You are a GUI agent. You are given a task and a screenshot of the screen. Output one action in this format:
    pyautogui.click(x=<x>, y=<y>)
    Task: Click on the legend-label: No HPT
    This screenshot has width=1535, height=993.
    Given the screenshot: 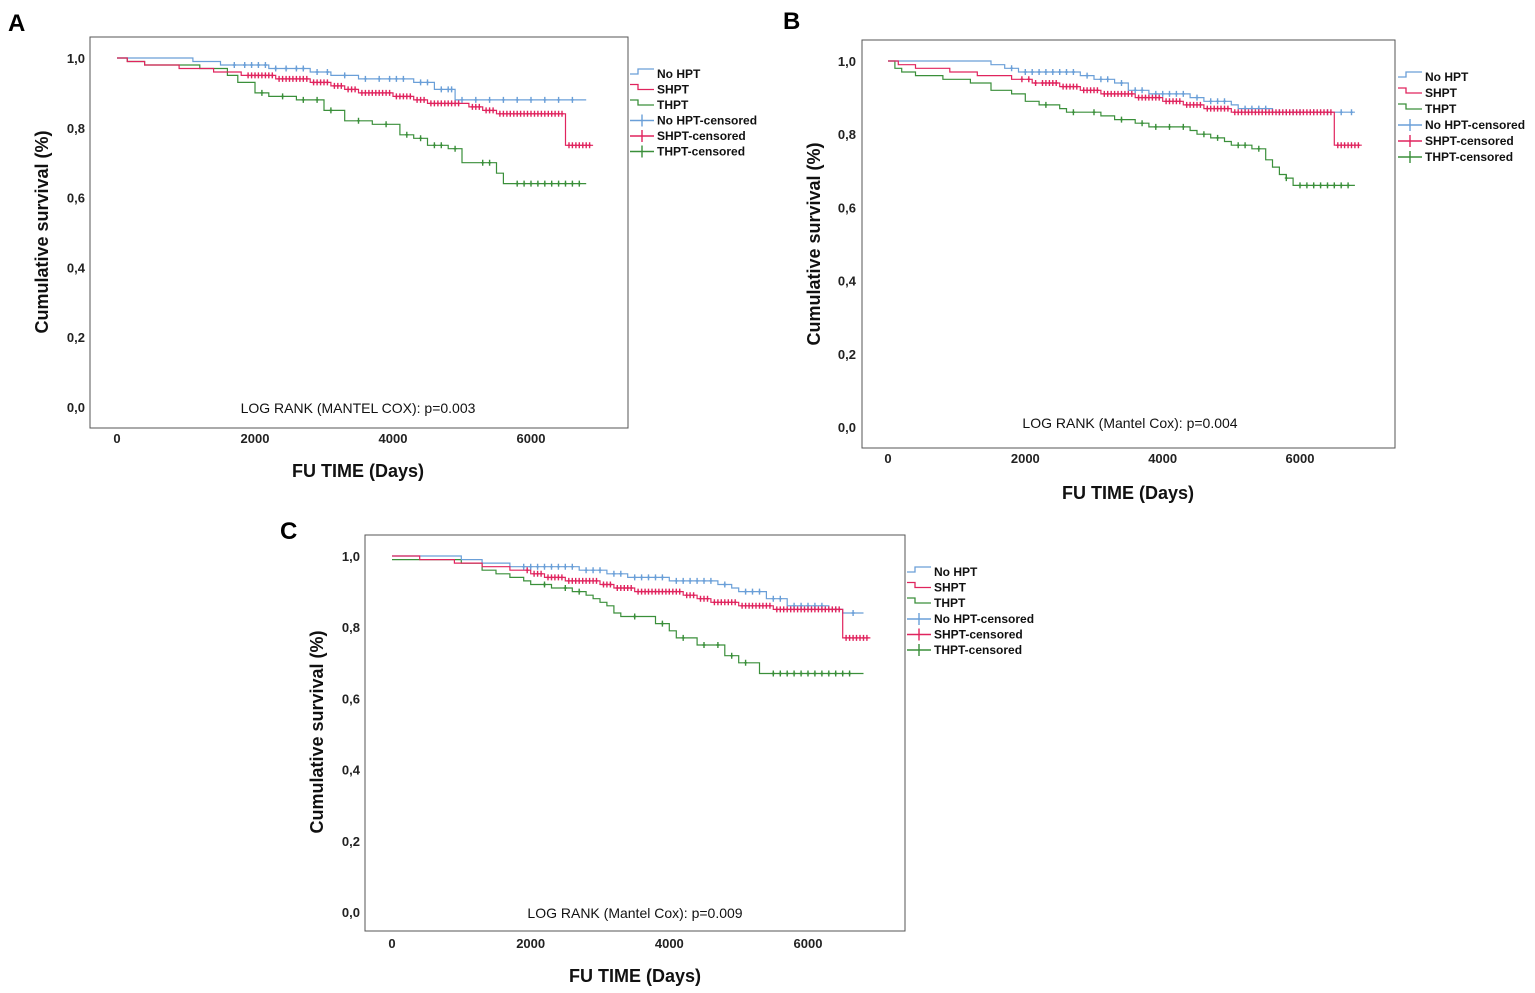 What is the action you would take?
    pyautogui.click(x=956, y=572)
    